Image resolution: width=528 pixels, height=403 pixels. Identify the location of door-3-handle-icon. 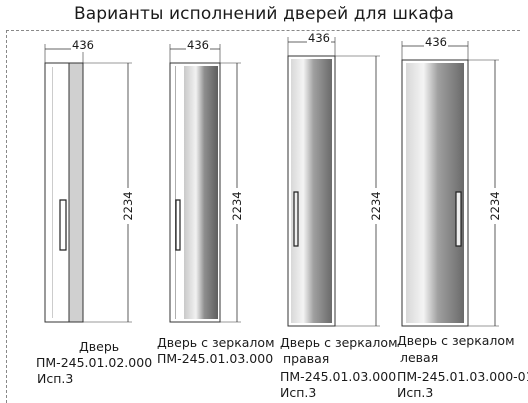
(296, 219).